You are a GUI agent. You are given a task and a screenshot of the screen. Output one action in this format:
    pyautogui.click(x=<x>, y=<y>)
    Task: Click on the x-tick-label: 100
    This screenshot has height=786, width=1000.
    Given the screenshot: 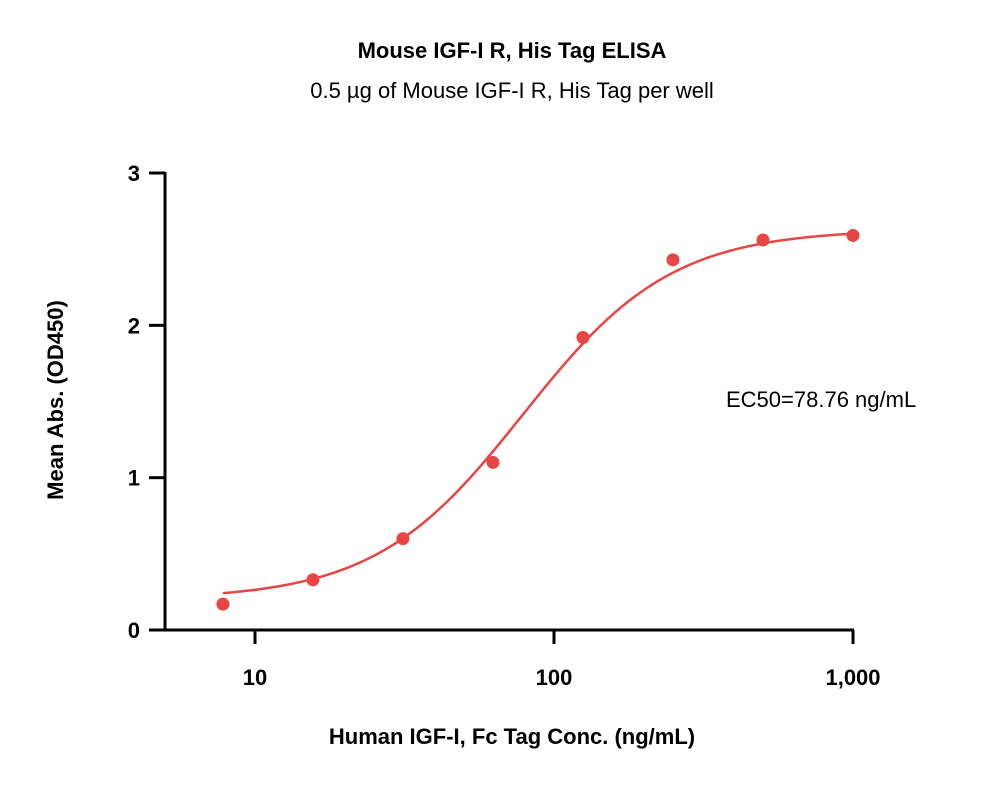 What is the action you would take?
    pyautogui.click(x=554, y=677)
    